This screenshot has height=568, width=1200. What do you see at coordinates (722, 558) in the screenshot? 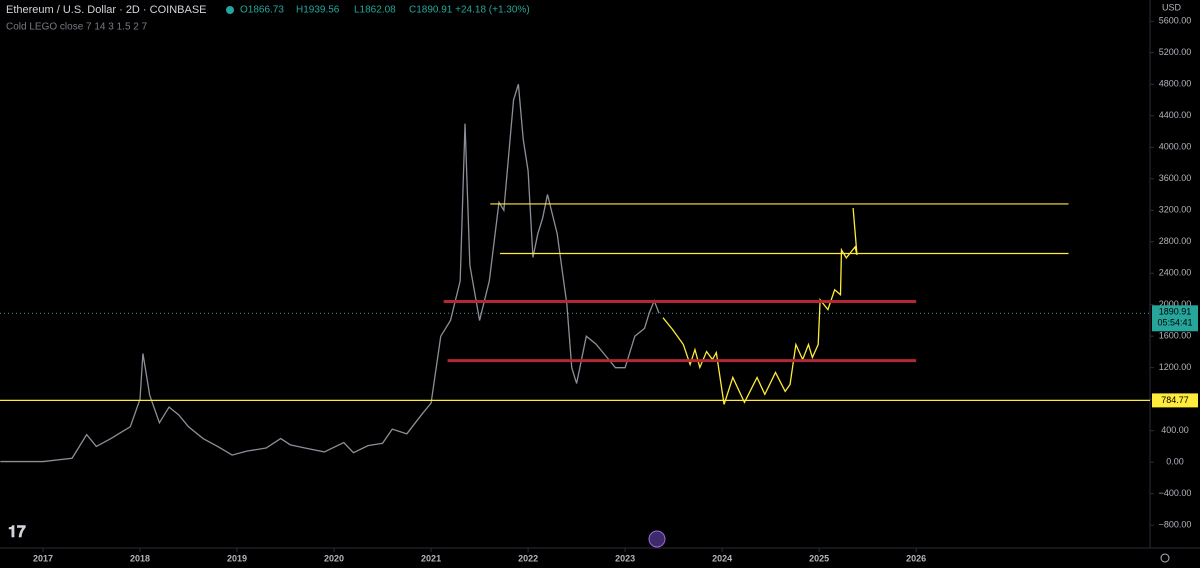
I see `x-tick-label: 2024` at bounding box center [722, 558].